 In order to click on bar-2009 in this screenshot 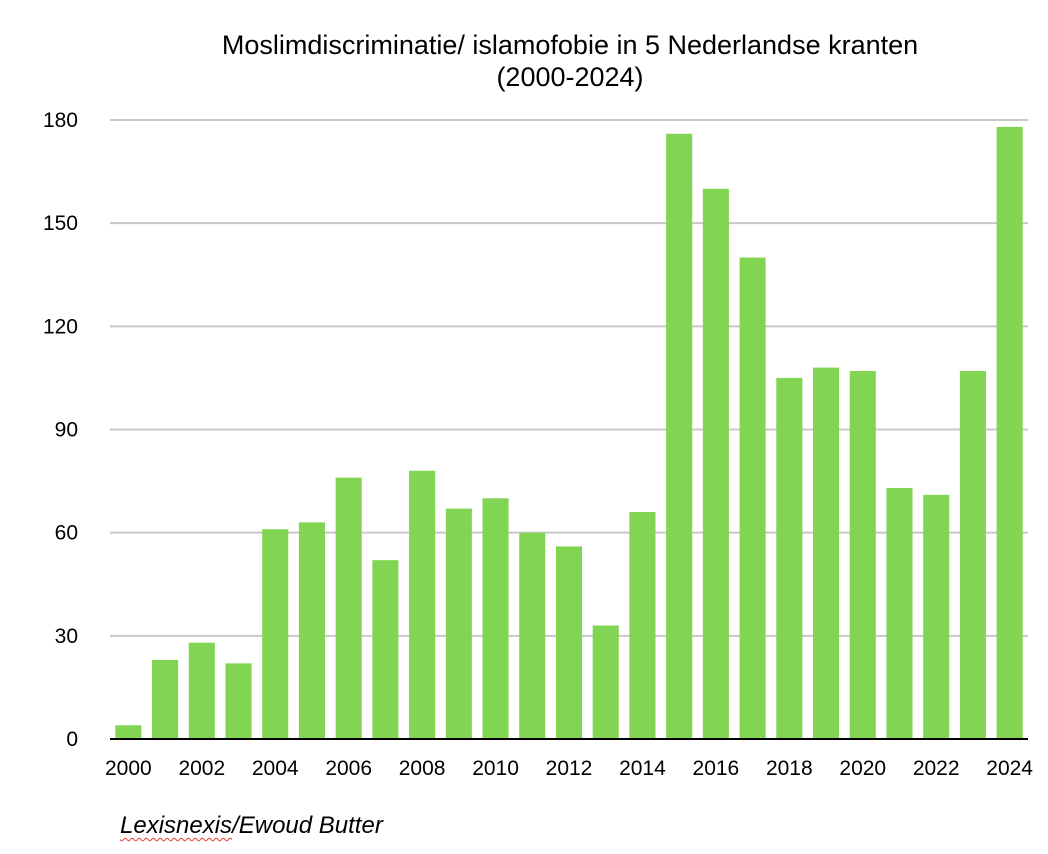, I will do `click(458, 623)`.